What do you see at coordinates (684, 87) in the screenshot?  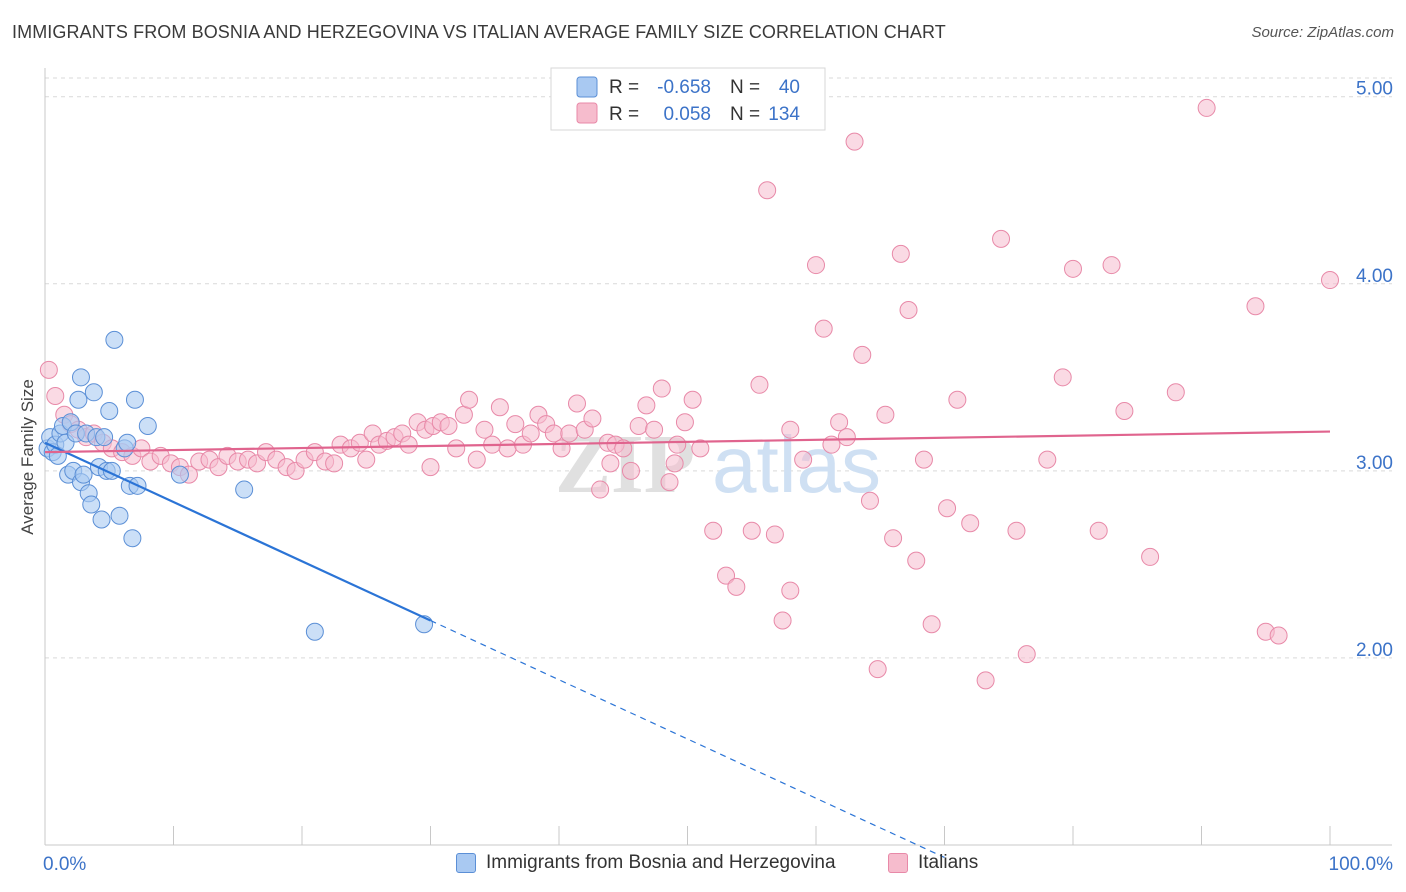 I see `legend-r-value-blue: -0.658` at bounding box center [684, 87].